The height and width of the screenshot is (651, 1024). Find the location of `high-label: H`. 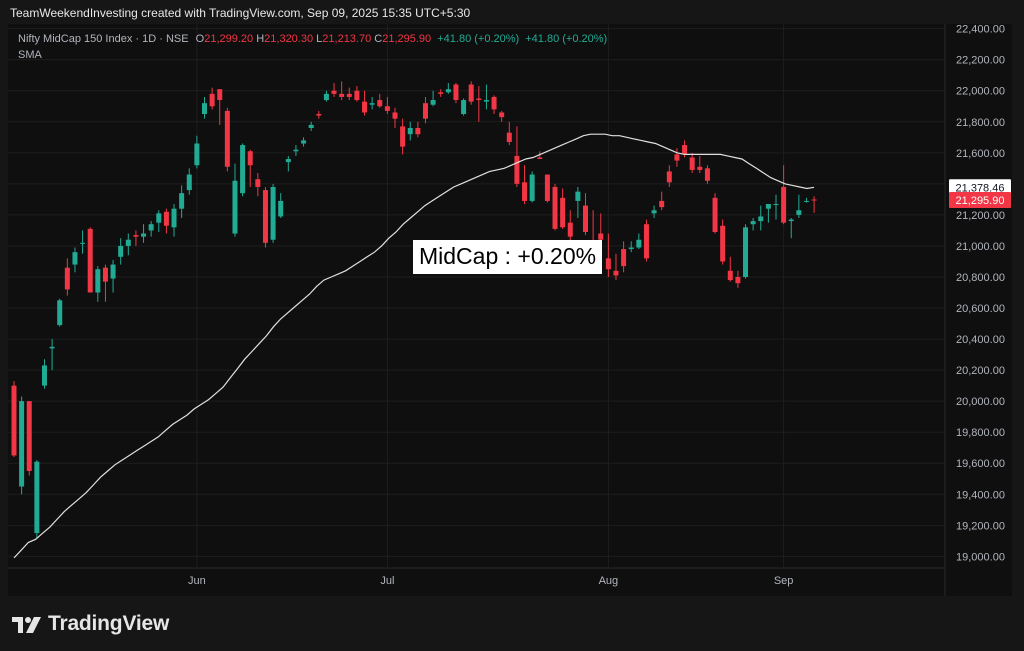

high-label: H is located at coordinates (260, 39).